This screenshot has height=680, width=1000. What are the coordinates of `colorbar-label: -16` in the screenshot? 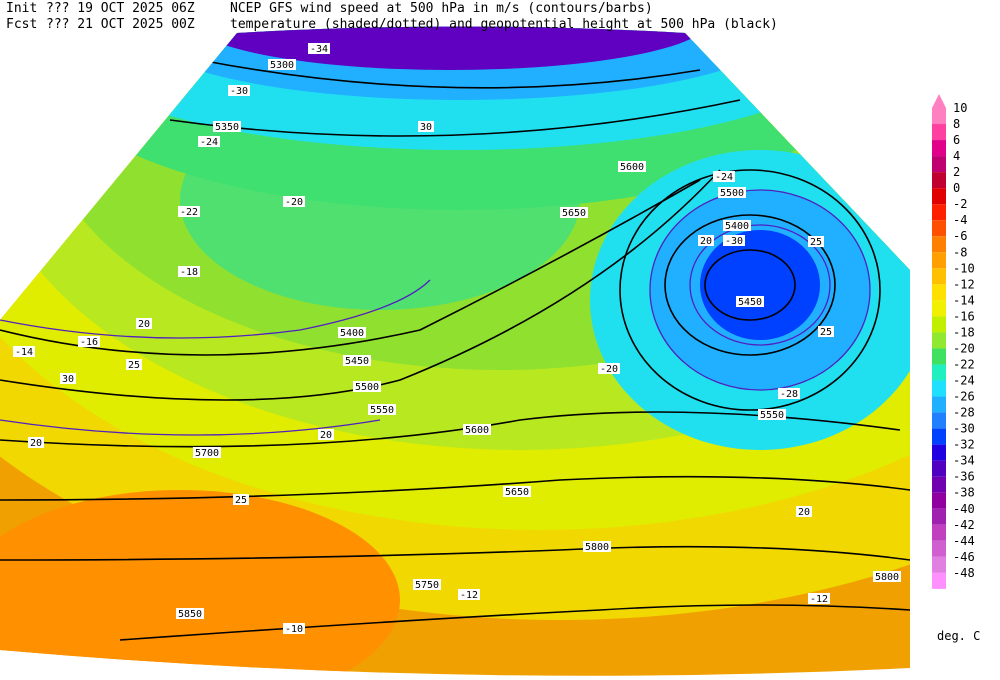 It's located at (964, 316).